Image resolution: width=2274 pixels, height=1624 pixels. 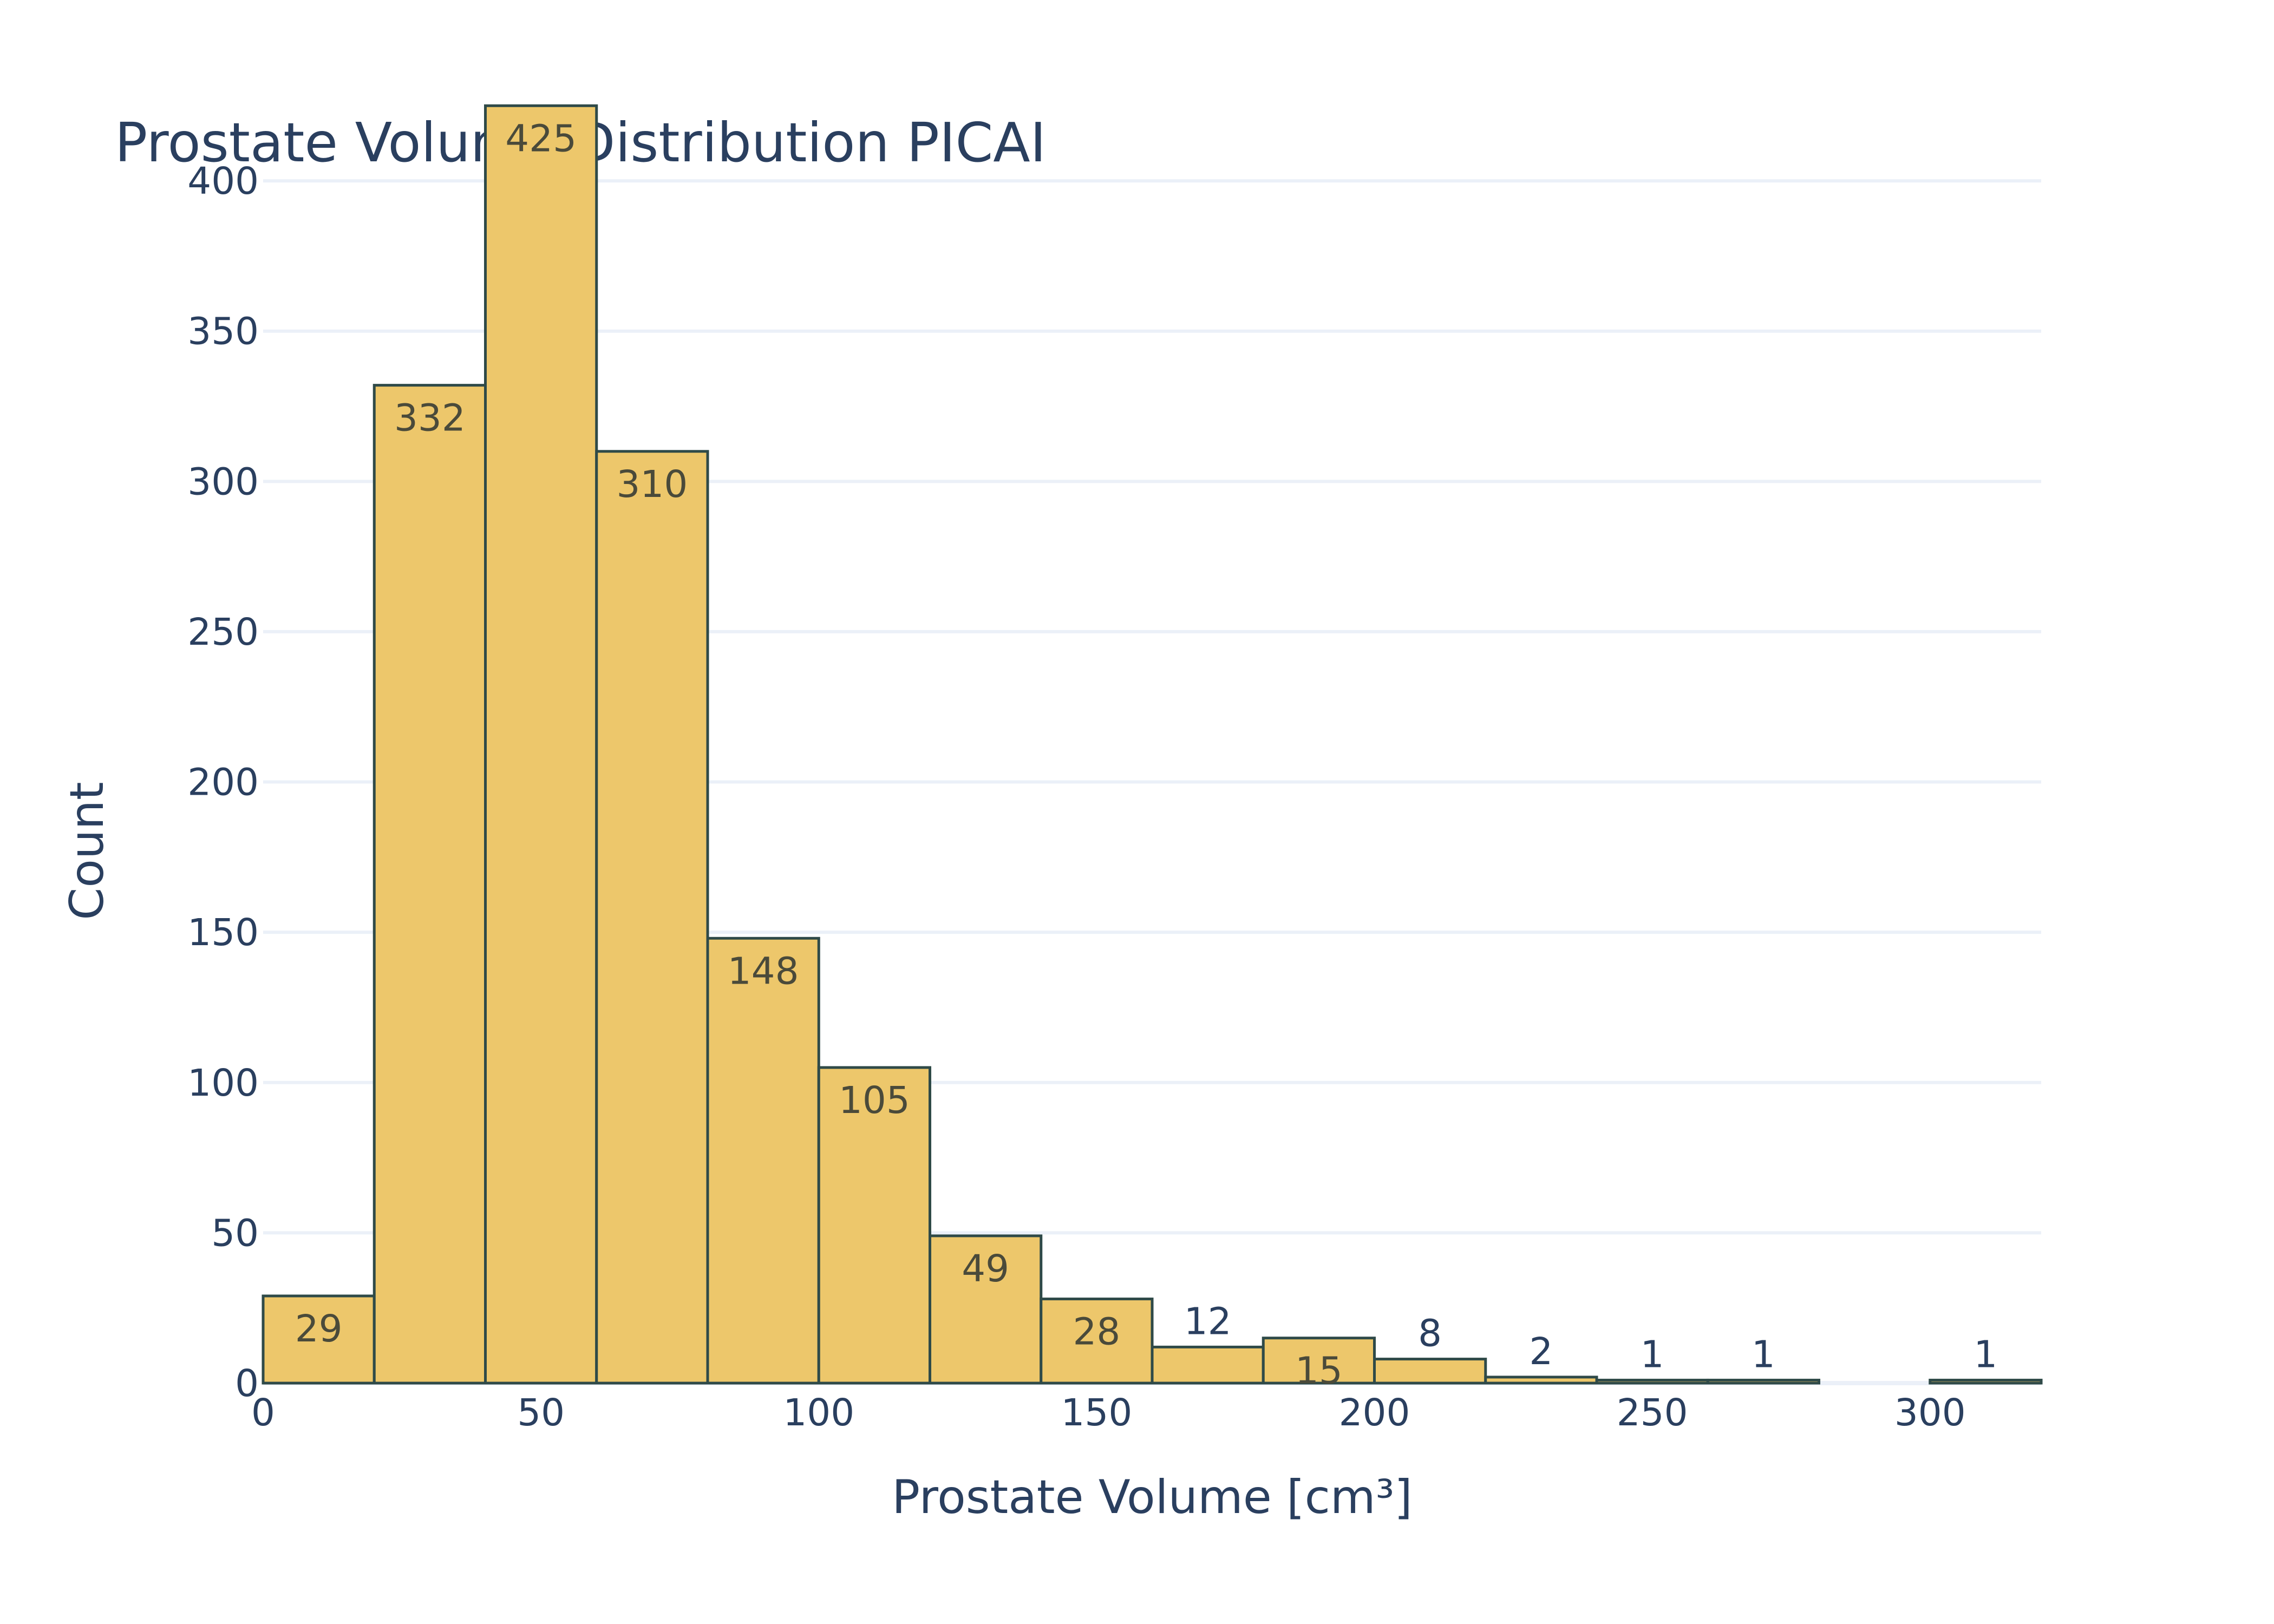 What do you see at coordinates (1653, 1413) in the screenshot?
I see `x-tick-label: 250` at bounding box center [1653, 1413].